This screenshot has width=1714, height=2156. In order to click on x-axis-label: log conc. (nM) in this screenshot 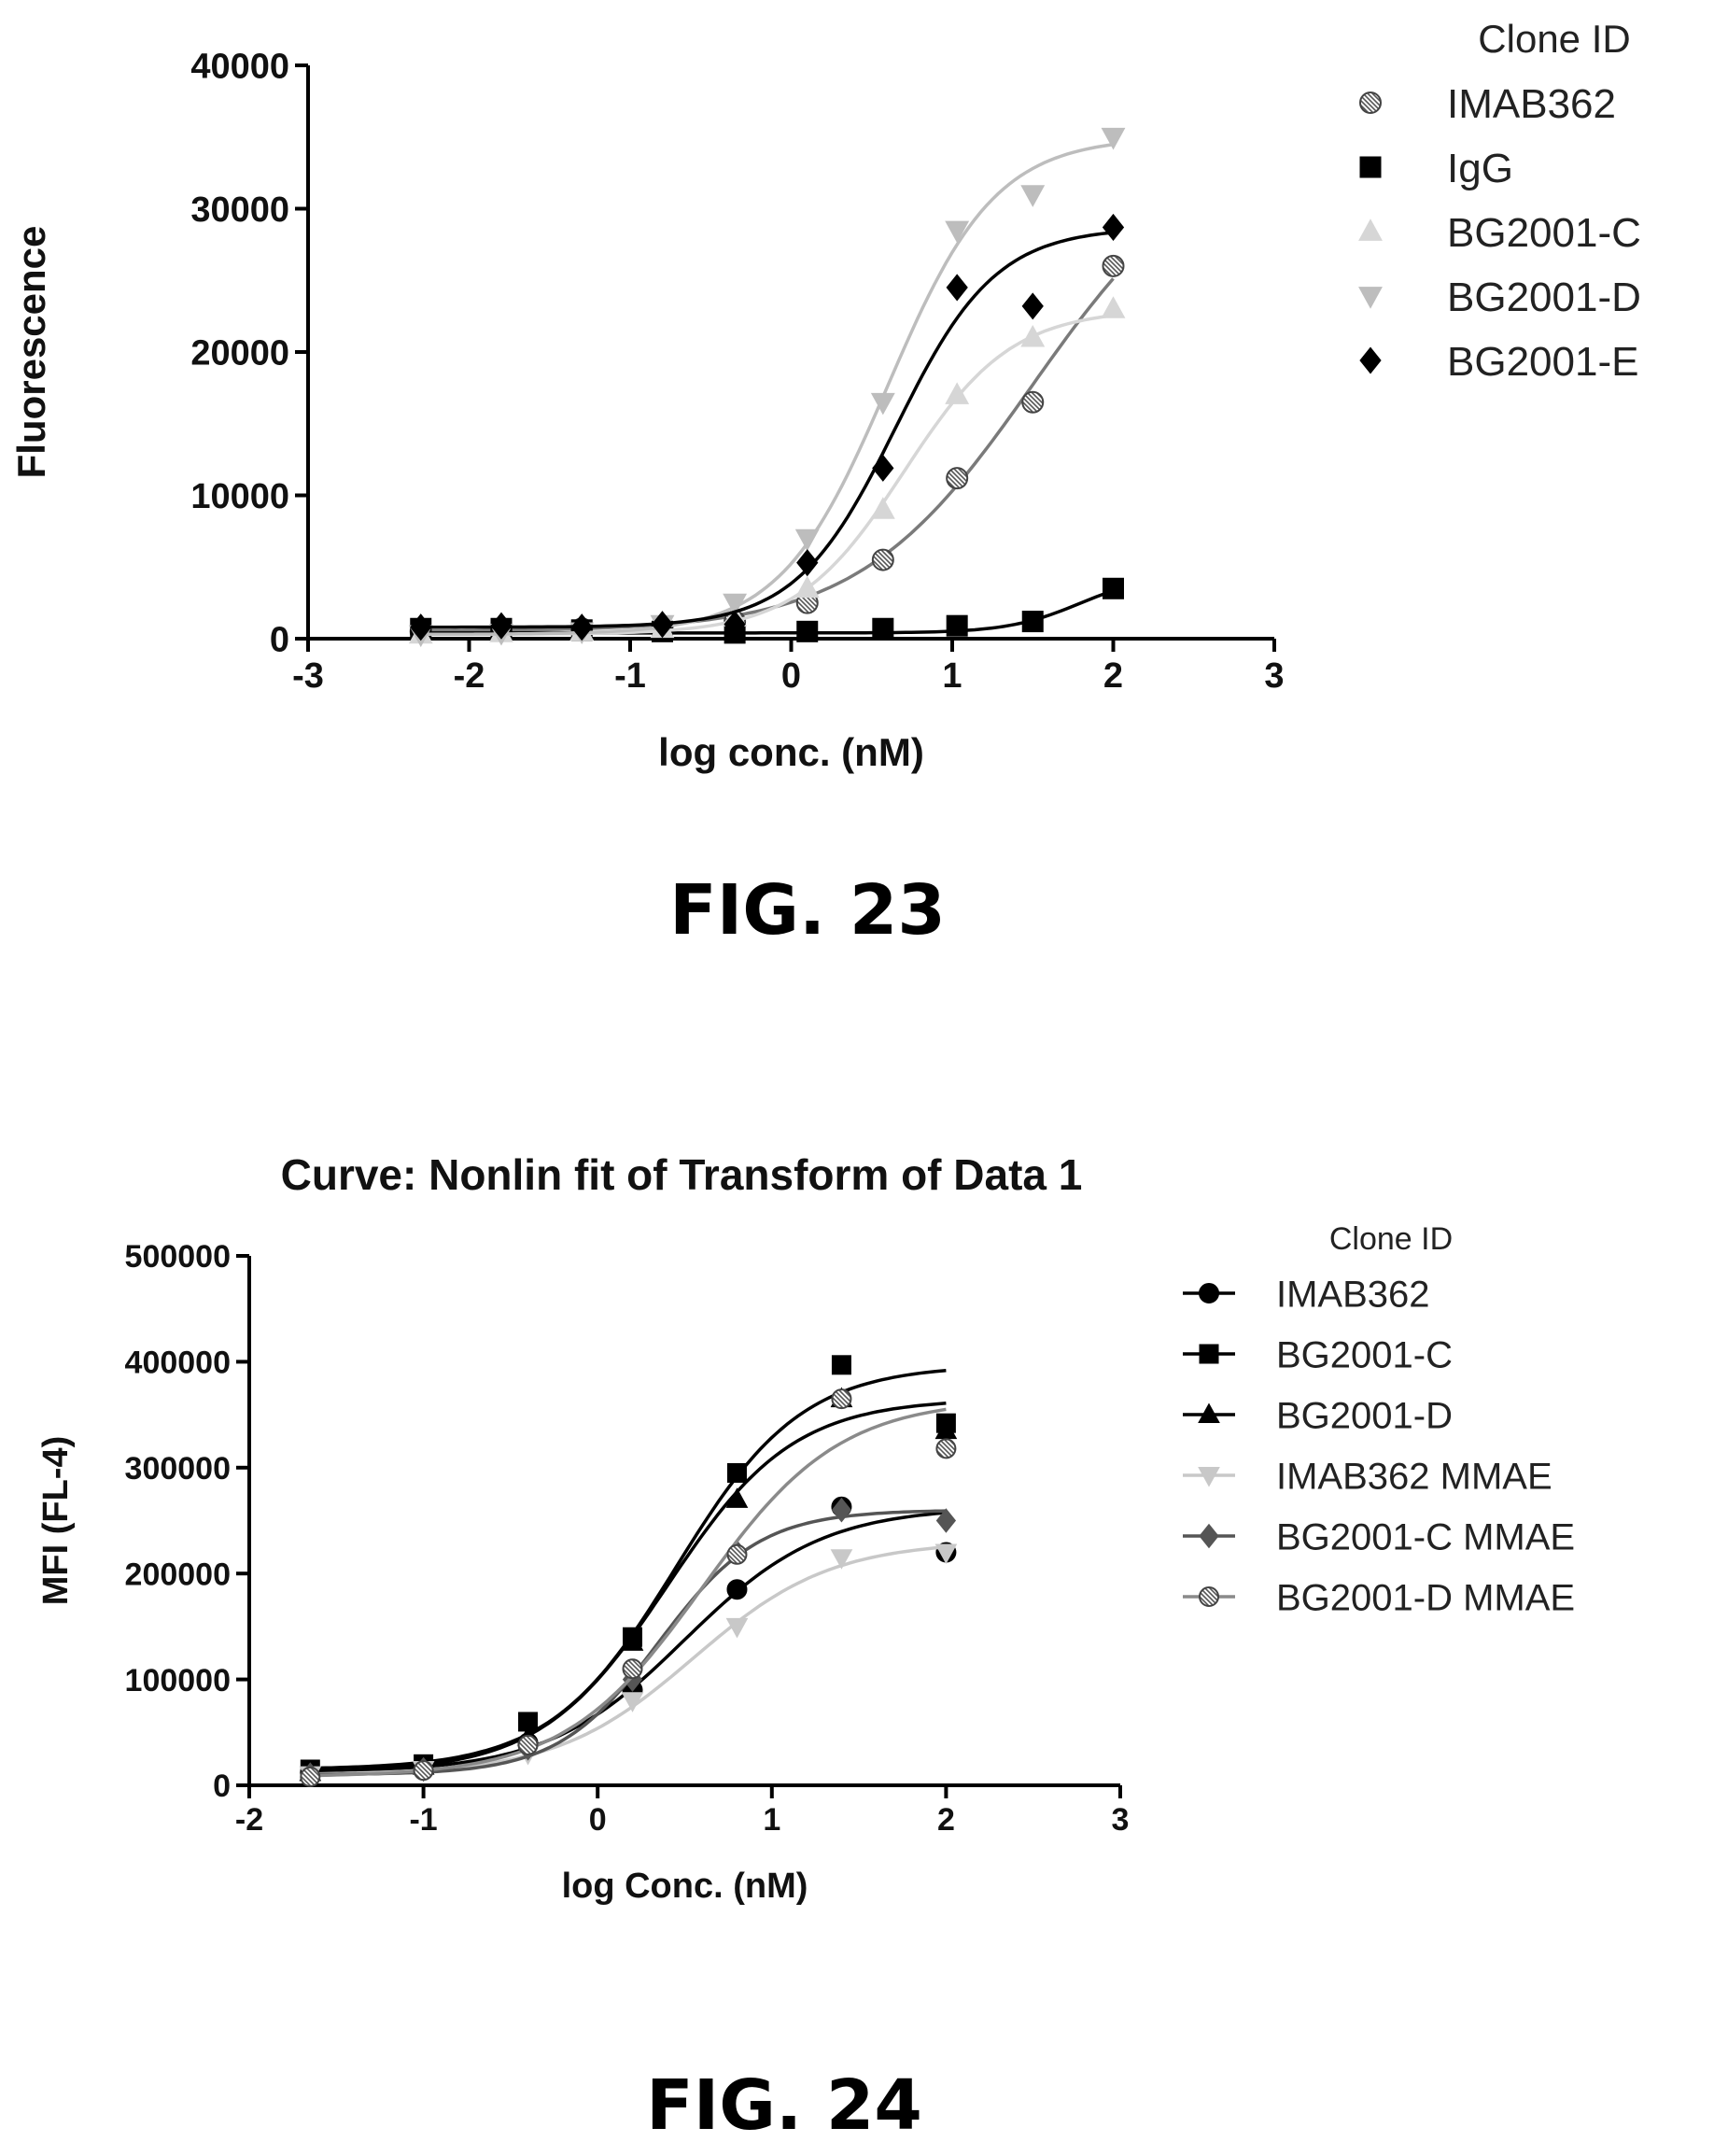, I will do `click(791, 752)`.